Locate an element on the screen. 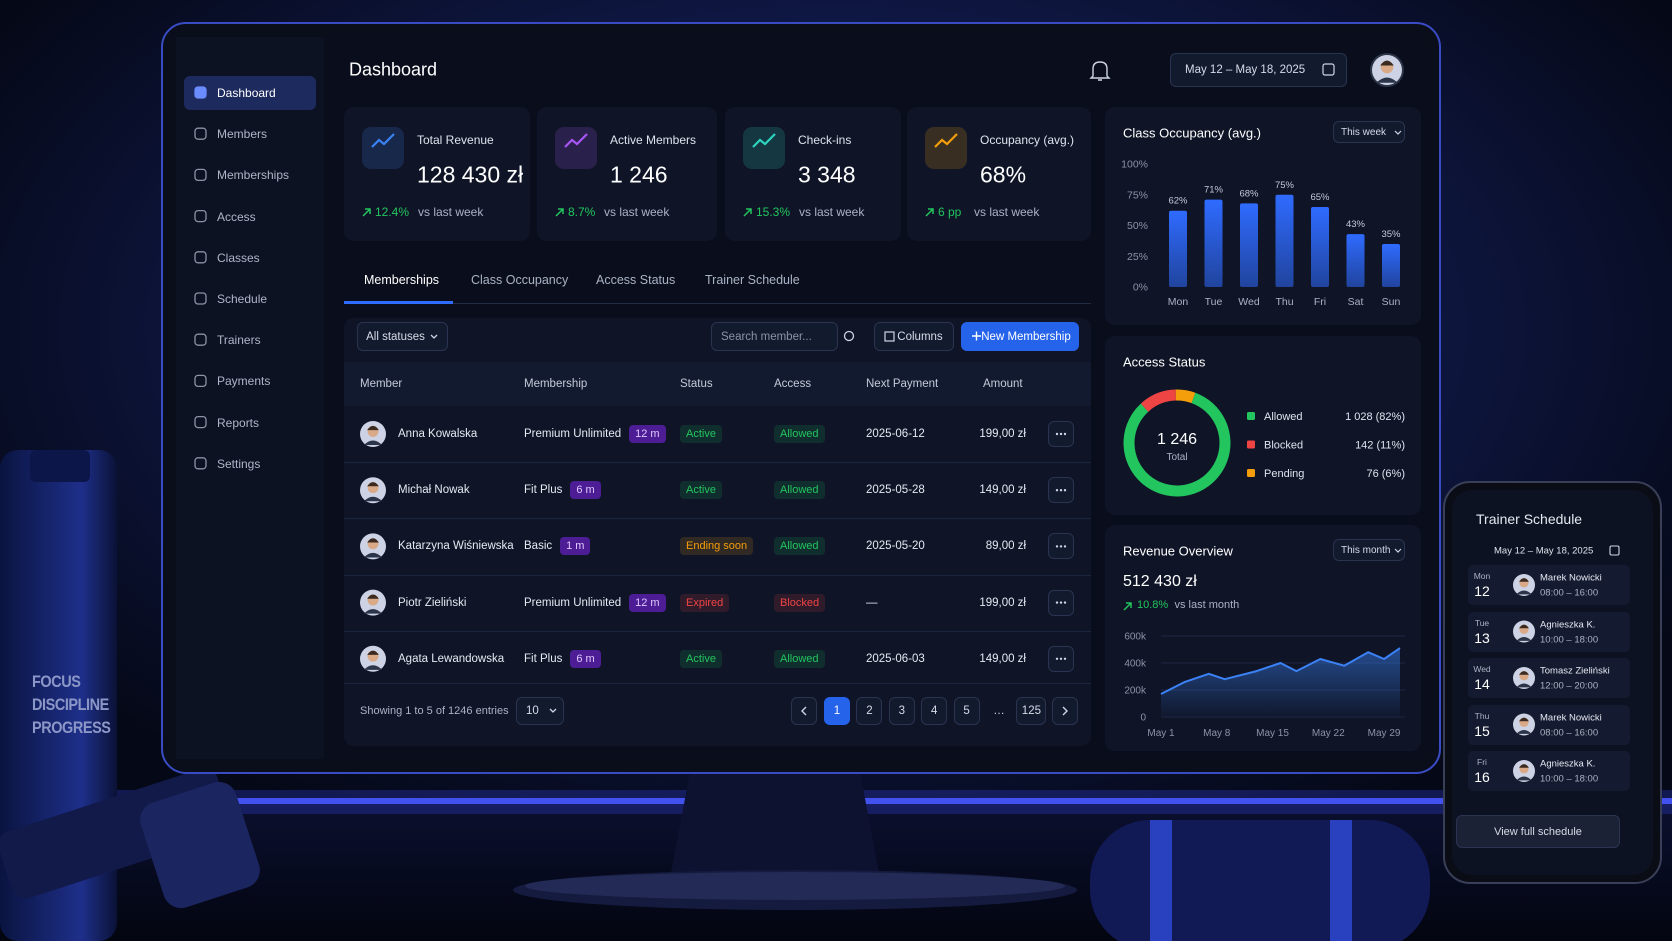 The width and height of the screenshot is (1672, 941). sidebar-item: Members is located at coordinates (250, 134).